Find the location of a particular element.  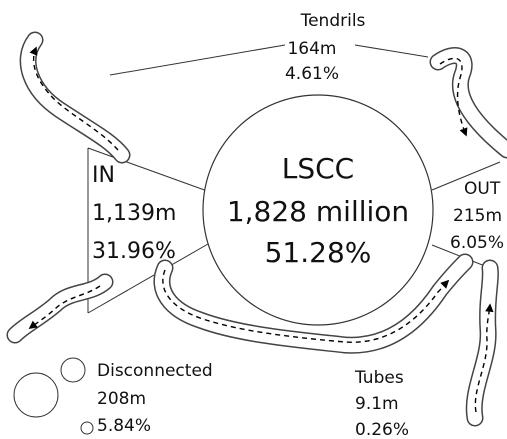

in-label: IN is located at coordinates (103, 175).